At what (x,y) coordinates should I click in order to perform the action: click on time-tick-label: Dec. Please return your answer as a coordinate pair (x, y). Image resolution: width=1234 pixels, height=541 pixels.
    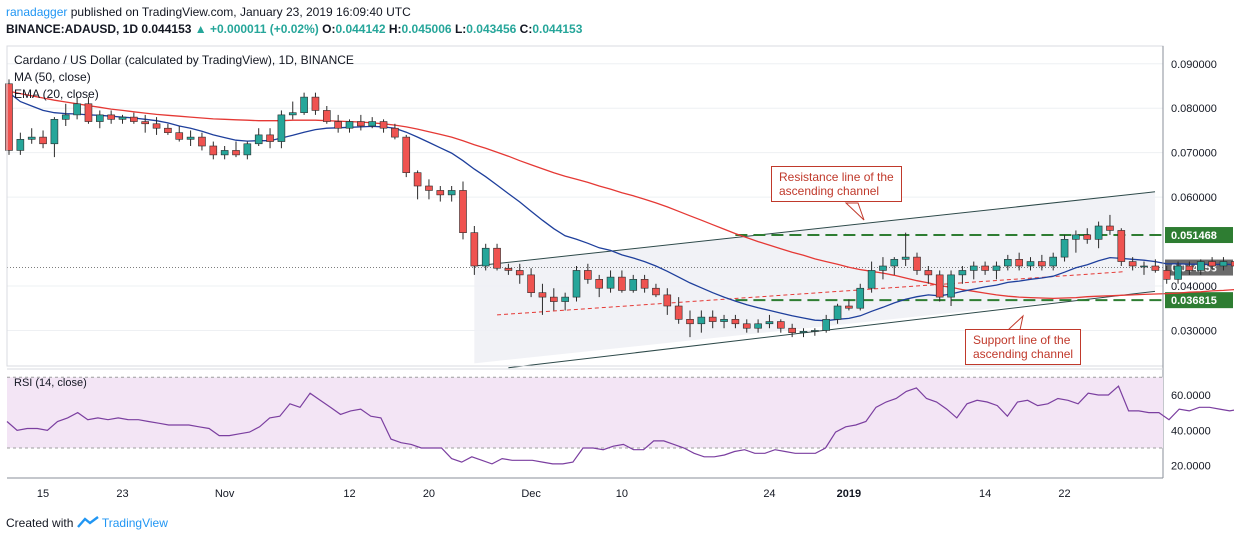
    Looking at the image, I should click on (531, 494).